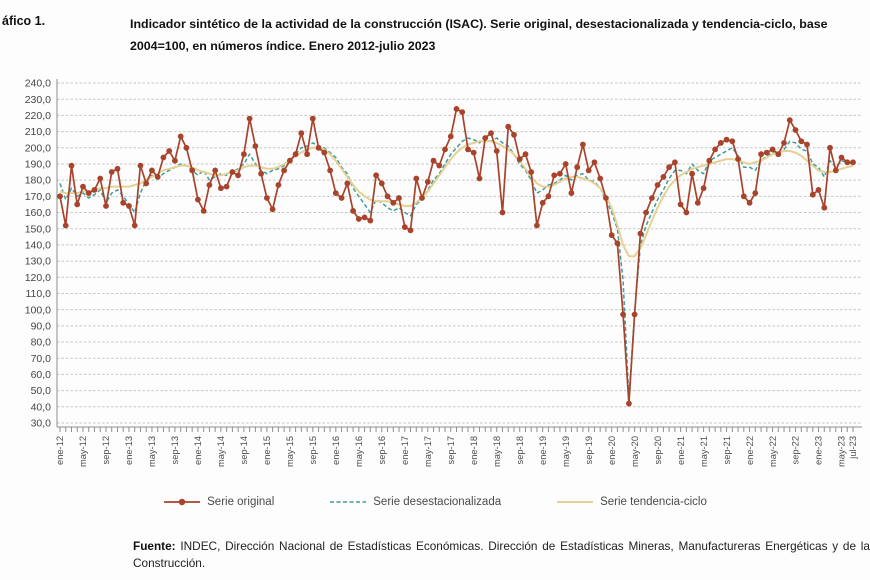 This screenshot has height=580, width=870. What do you see at coordinates (658, 450) in the screenshot?
I see `x-axis-month-label: sep-20` at bounding box center [658, 450].